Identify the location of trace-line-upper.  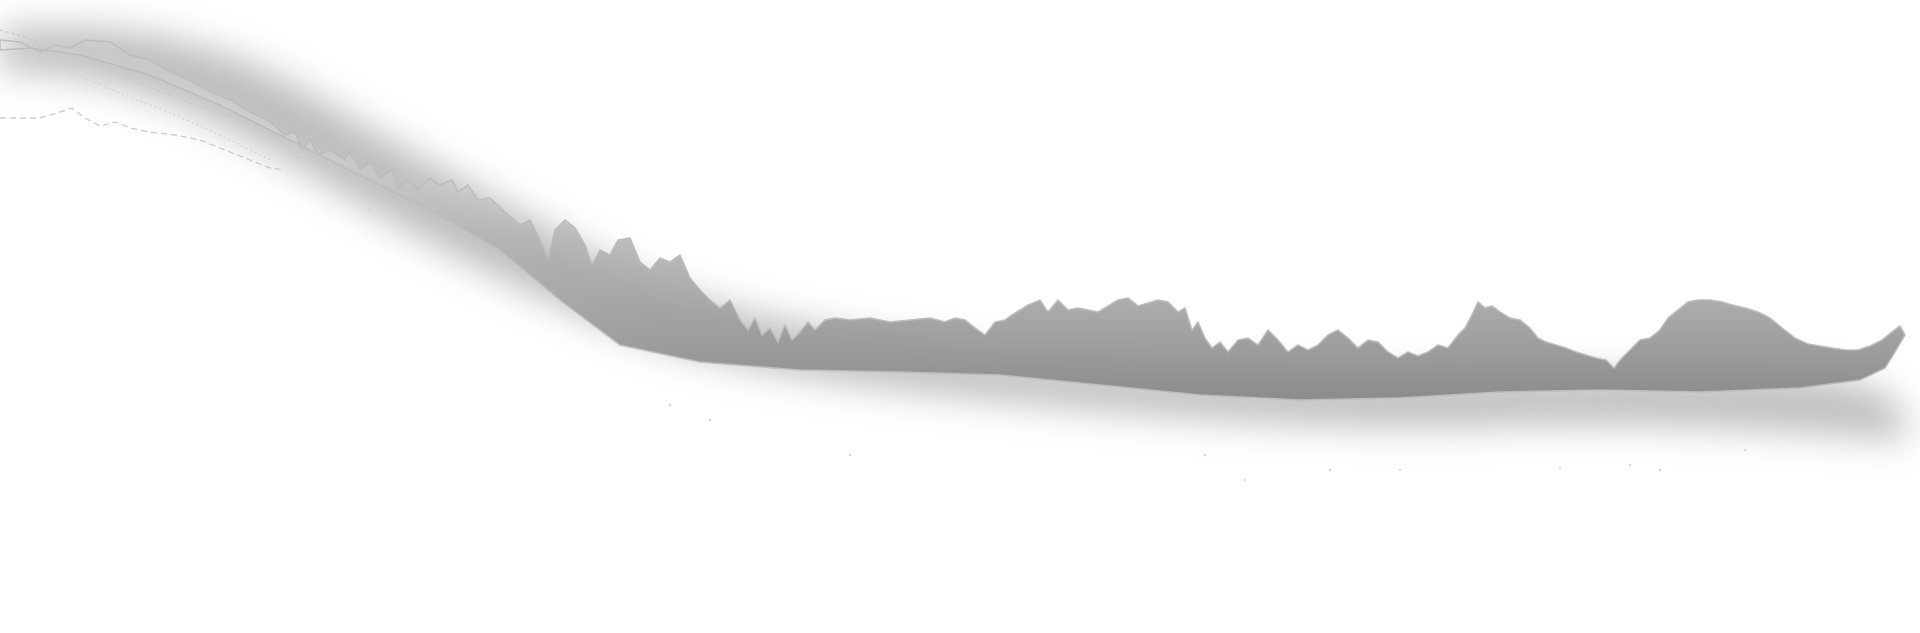
(150, 95).